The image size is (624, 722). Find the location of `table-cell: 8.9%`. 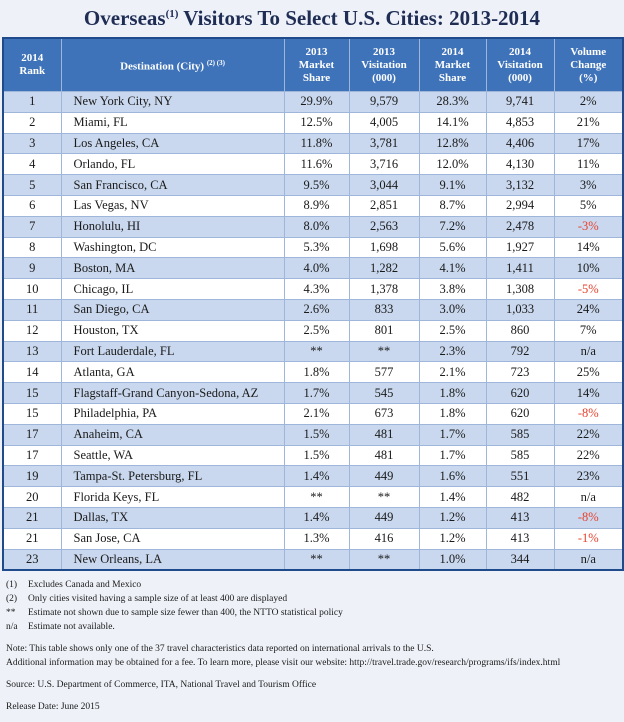

table-cell: 8.9% is located at coordinates (316, 205).